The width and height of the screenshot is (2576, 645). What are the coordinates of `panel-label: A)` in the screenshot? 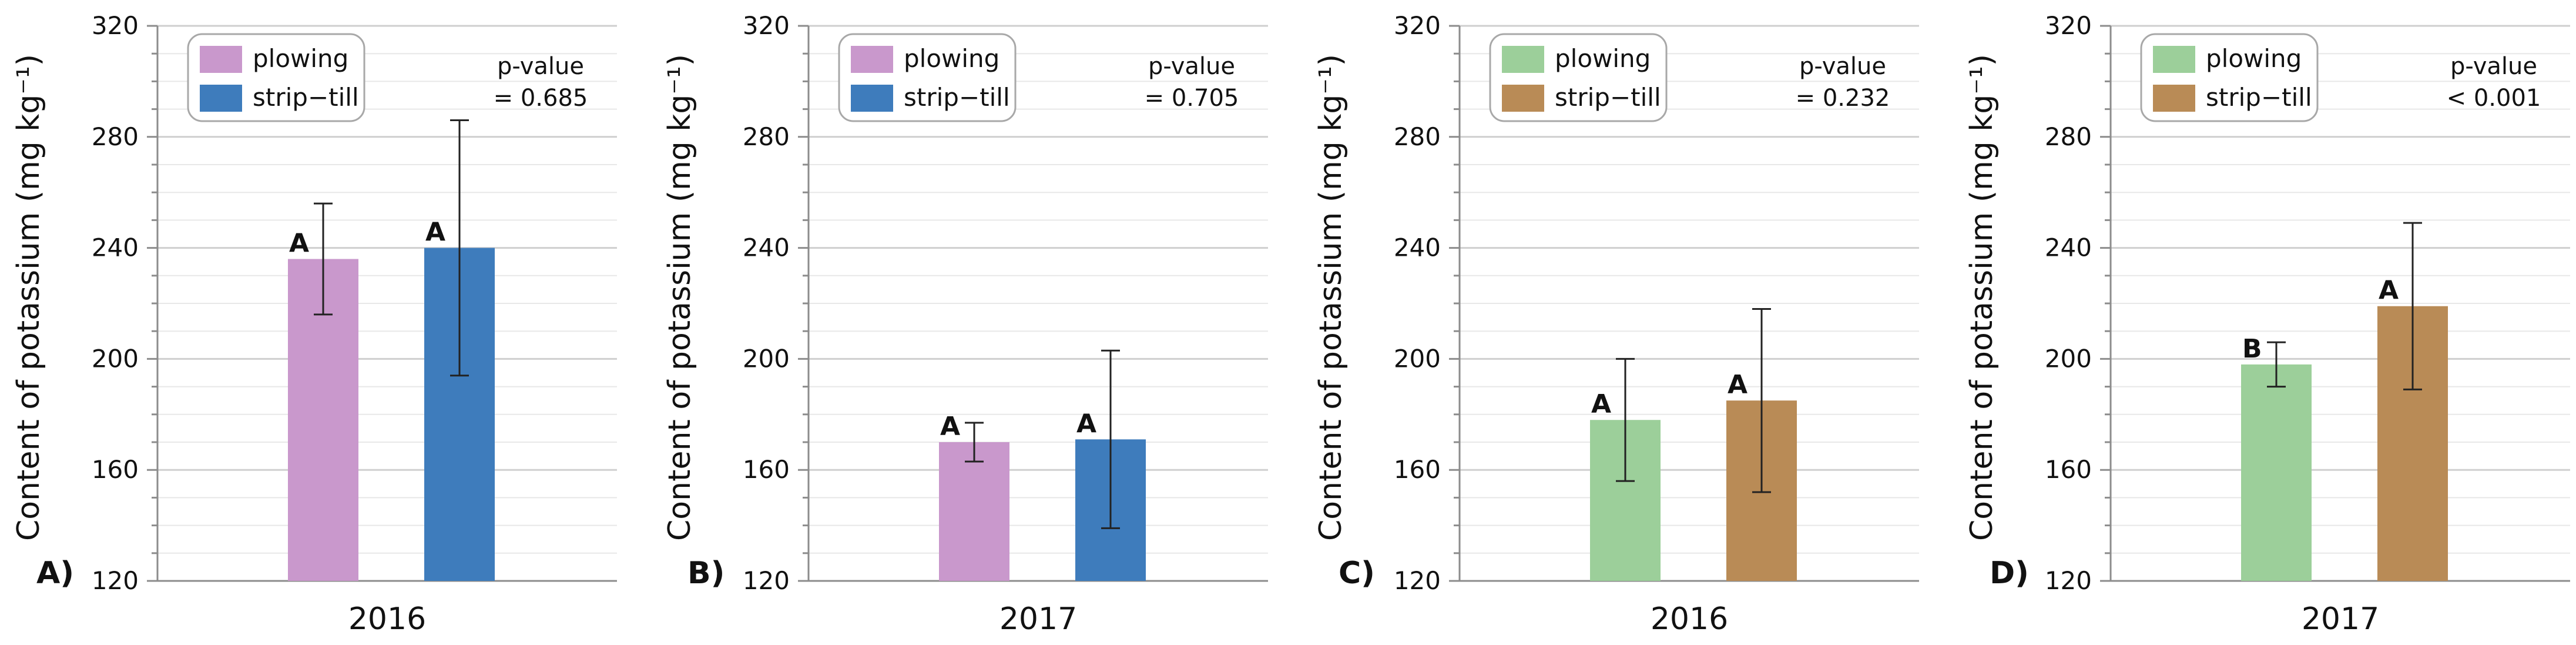 It's located at (55, 574).